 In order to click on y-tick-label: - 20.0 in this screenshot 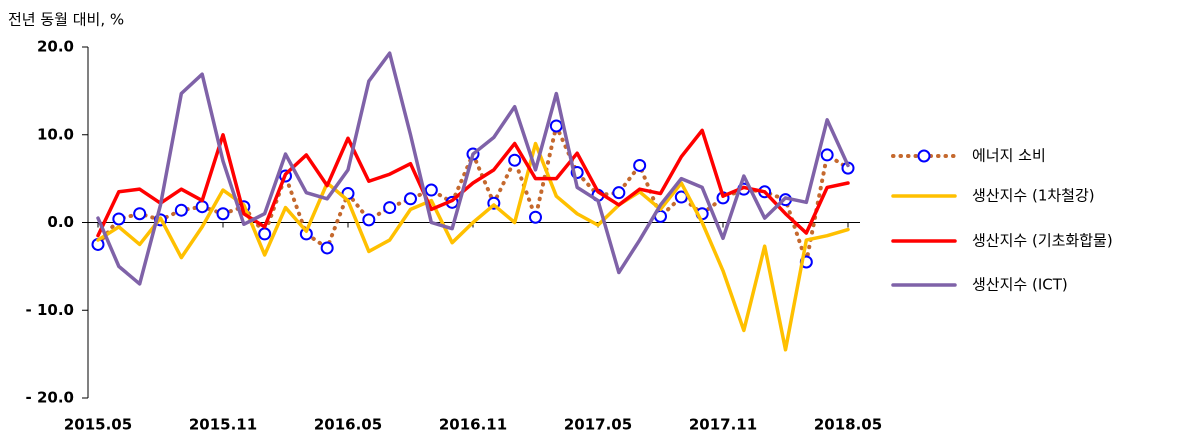, I will do `click(50, 398)`.